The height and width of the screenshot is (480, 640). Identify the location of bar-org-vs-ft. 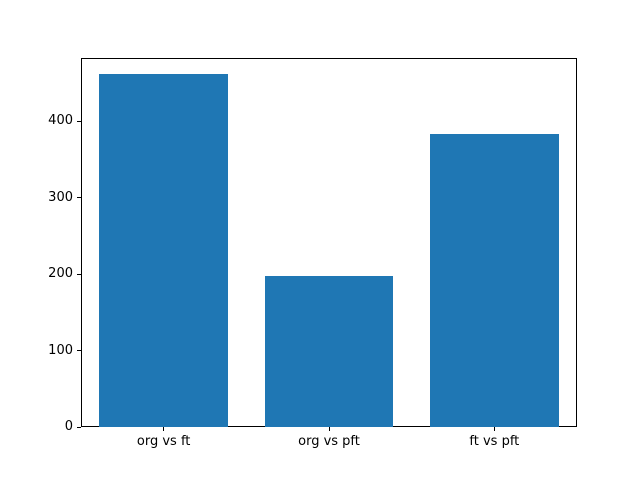
(164, 250).